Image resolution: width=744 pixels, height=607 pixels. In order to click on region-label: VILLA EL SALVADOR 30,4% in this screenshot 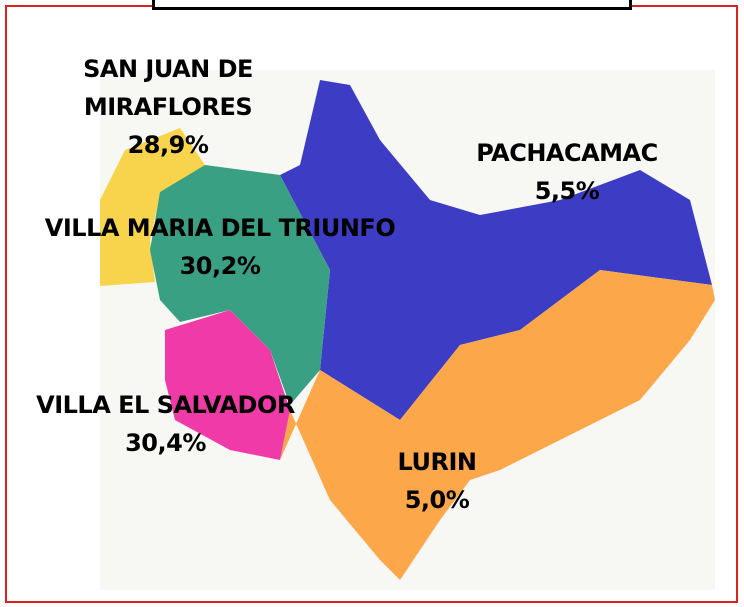, I will do `click(165, 424)`.